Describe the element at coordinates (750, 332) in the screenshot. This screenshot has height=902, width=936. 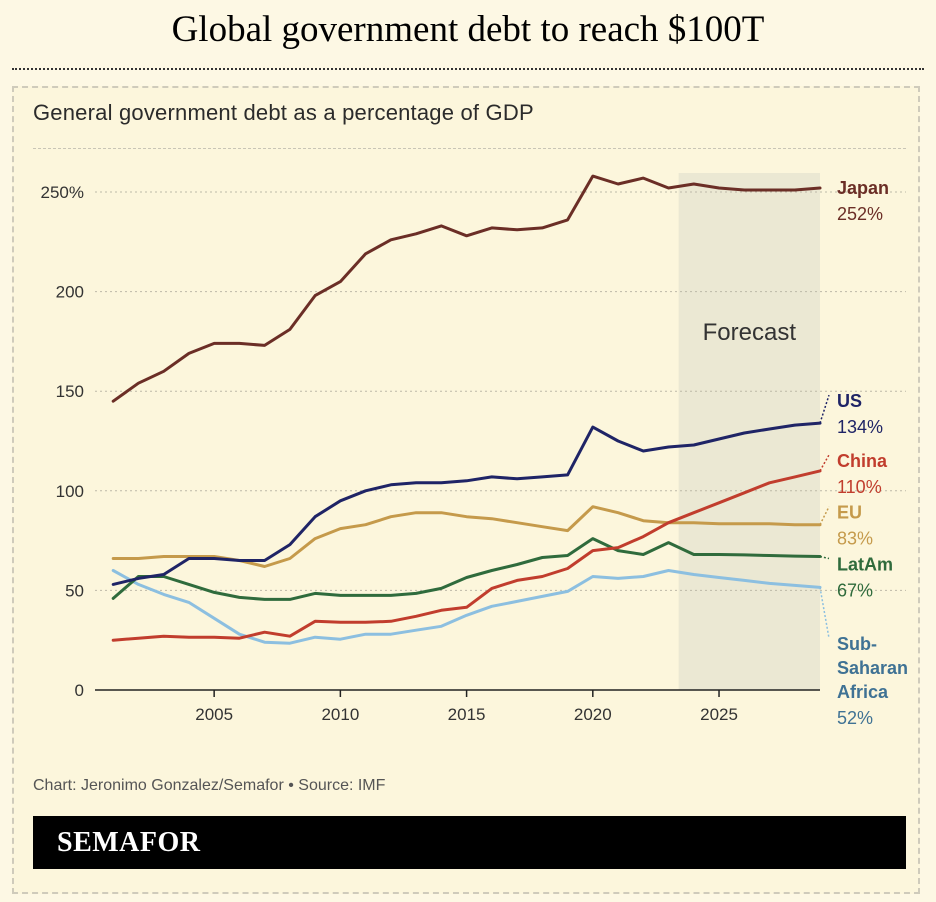
I see `forecast-label: Forecast` at that location.